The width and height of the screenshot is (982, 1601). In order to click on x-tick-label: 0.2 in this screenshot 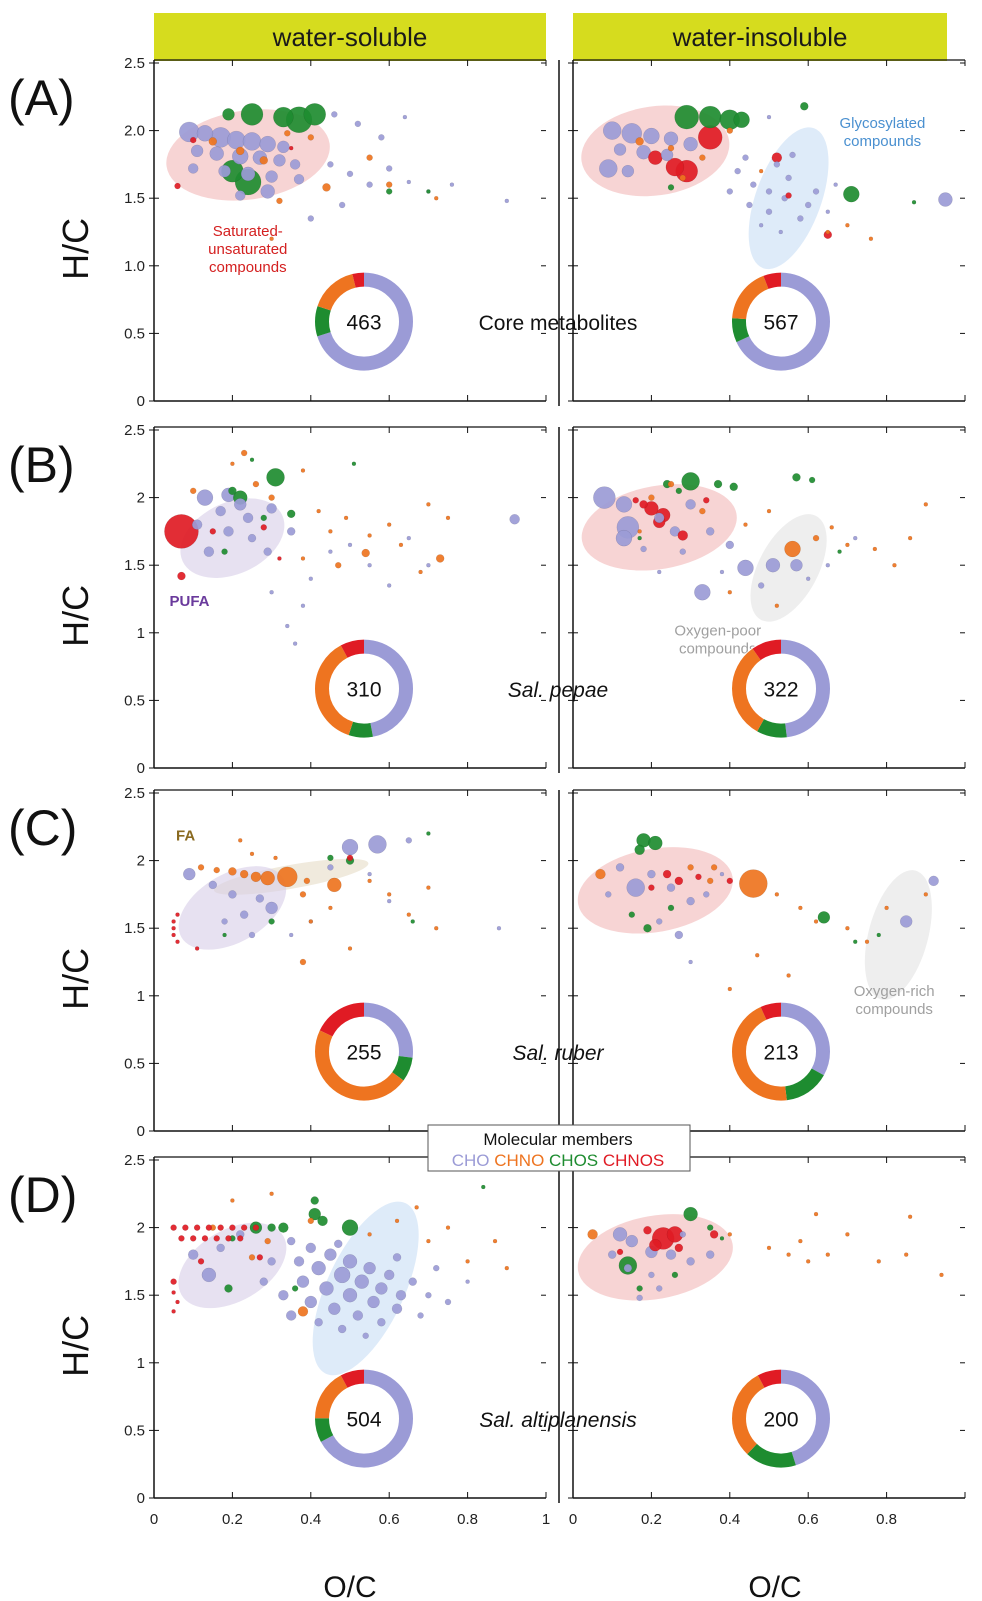, I will do `click(651, 1519)`.